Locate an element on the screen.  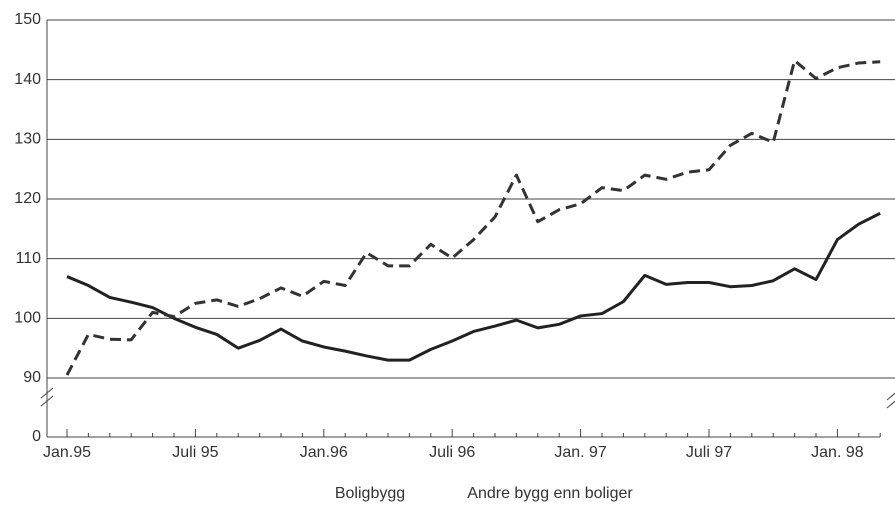
y-tick-label: 150 is located at coordinates (27, 19).